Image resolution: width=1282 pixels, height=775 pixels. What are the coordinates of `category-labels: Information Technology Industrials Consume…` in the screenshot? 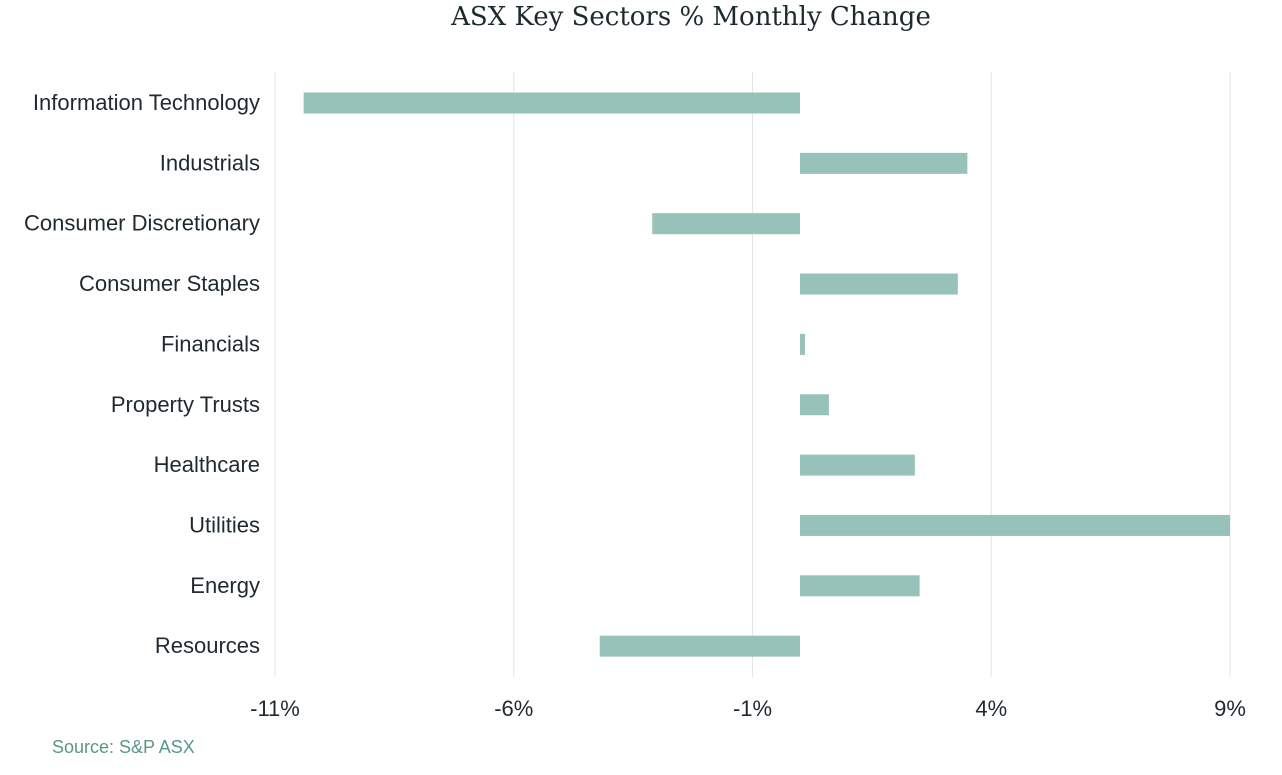 It's located at (142, 374).